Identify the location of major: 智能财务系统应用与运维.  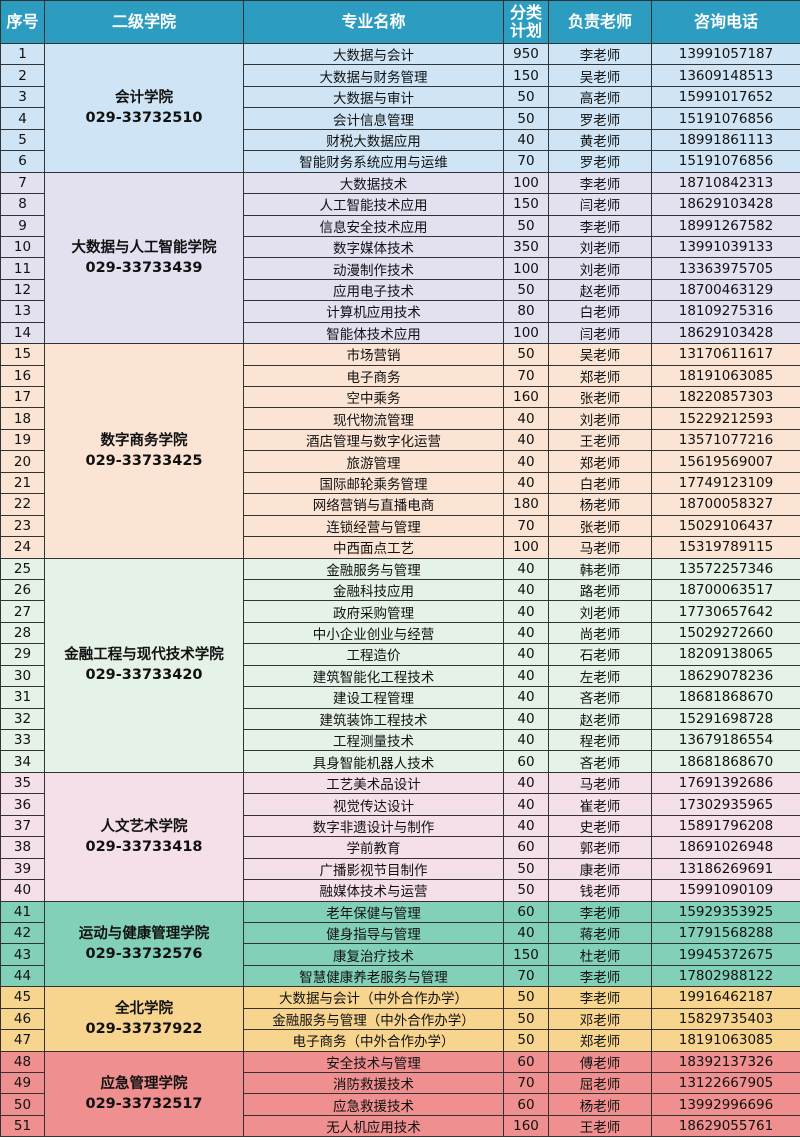
(373, 161).